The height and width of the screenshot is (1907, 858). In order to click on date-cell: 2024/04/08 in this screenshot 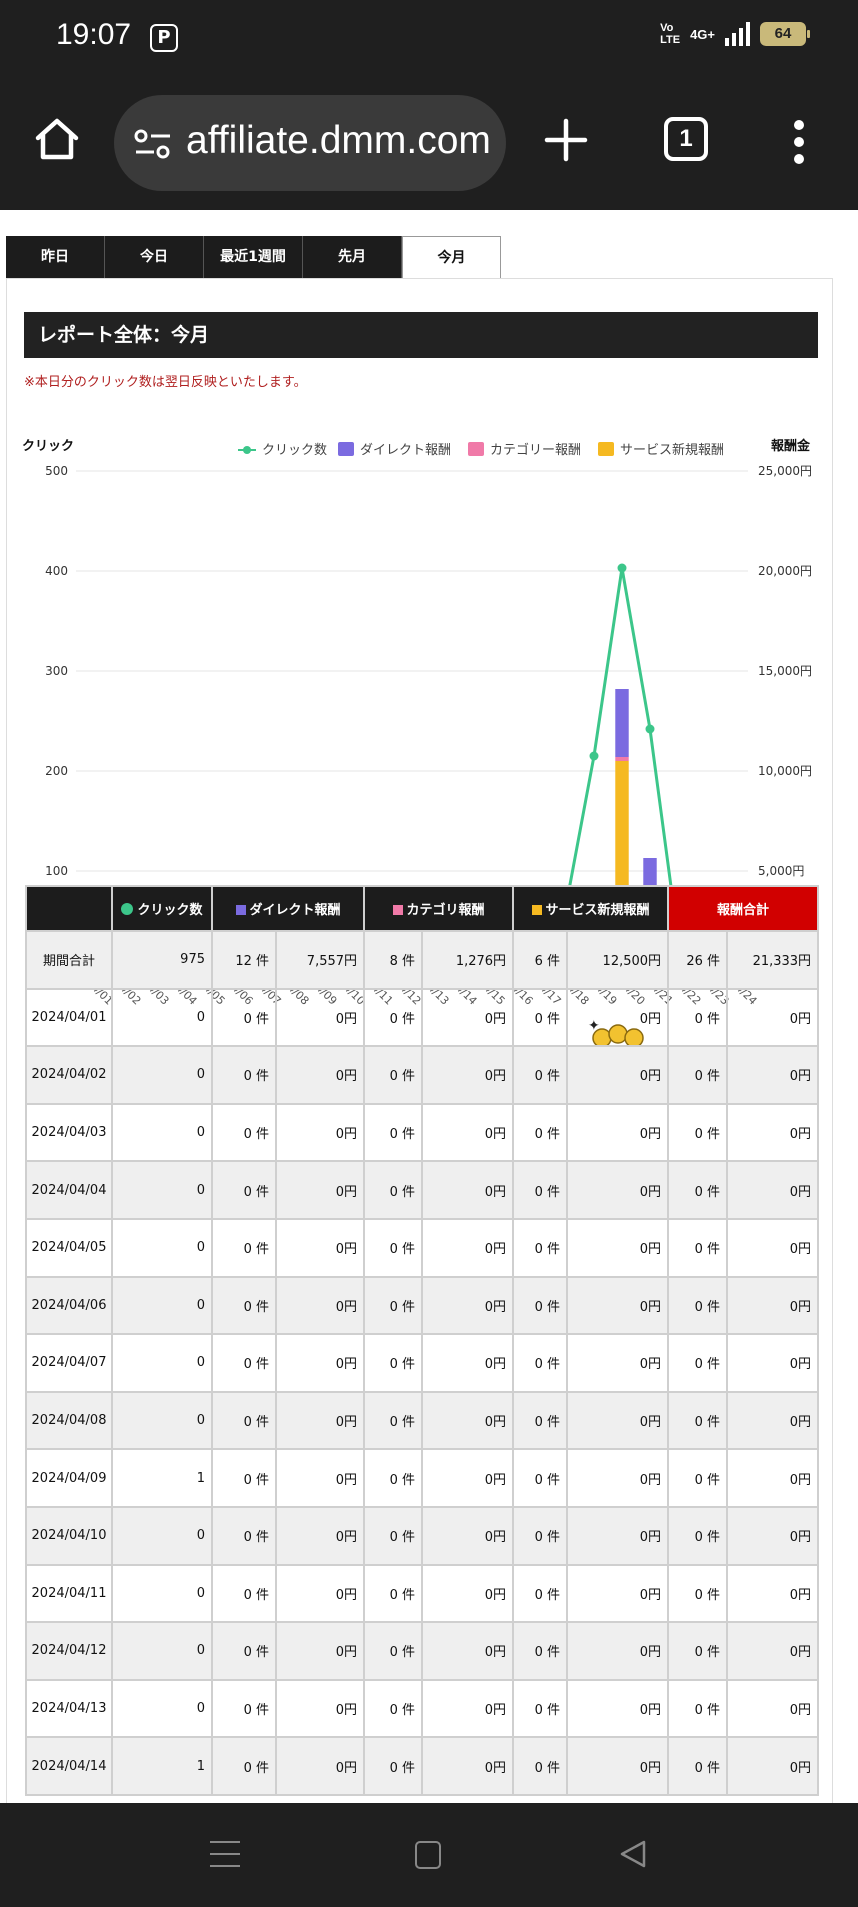, I will do `click(69, 1420)`.